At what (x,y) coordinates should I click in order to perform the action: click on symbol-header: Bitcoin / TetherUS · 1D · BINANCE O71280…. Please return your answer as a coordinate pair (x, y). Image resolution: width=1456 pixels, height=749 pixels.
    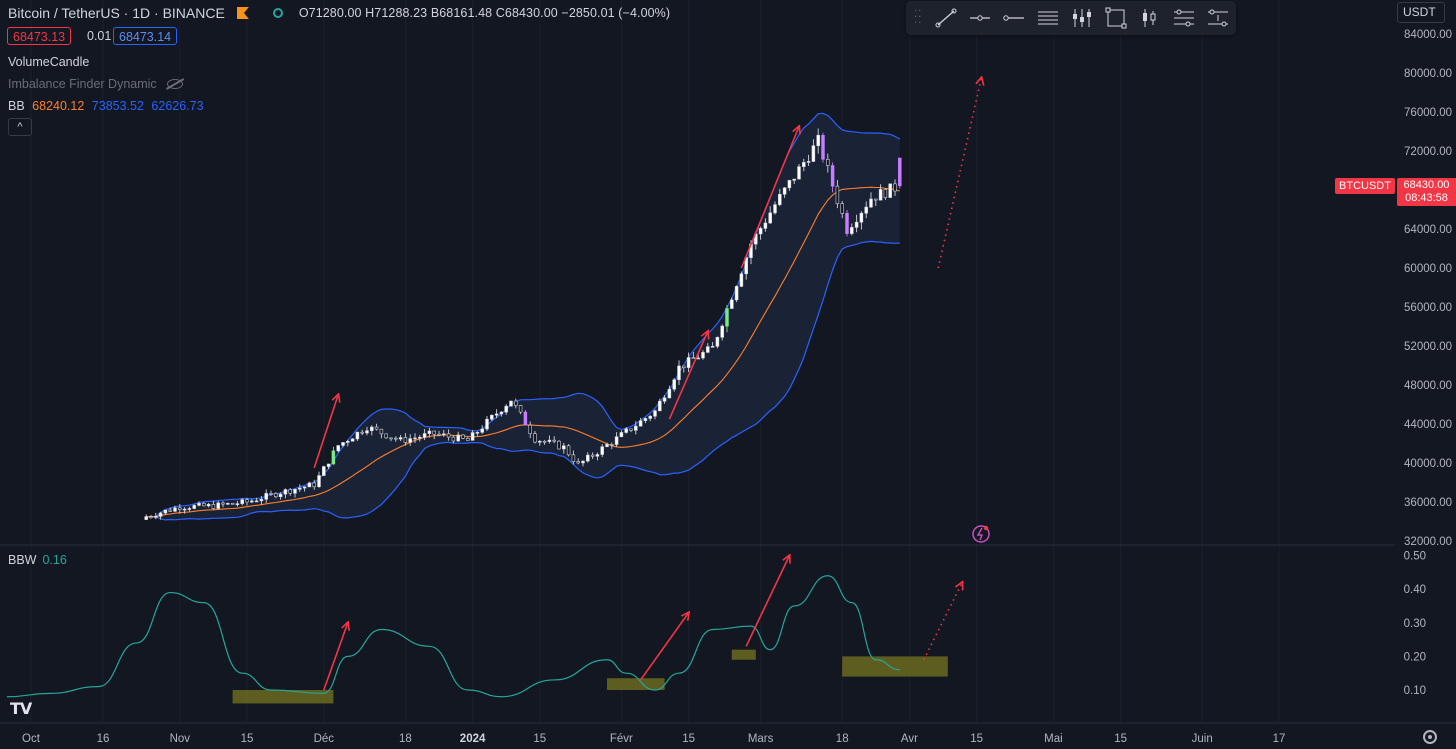
    Looking at the image, I should click on (339, 13).